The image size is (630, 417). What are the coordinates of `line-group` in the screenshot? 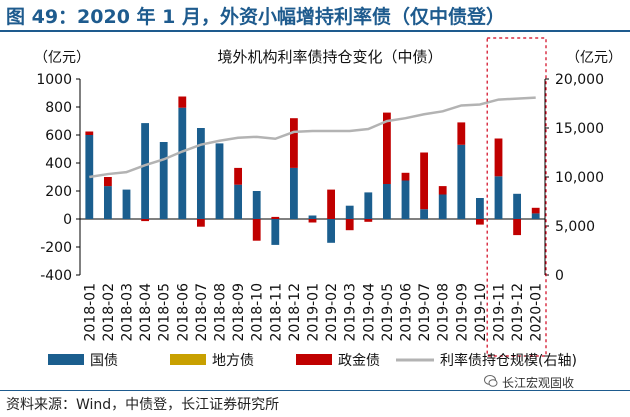 It's located at (312, 137).